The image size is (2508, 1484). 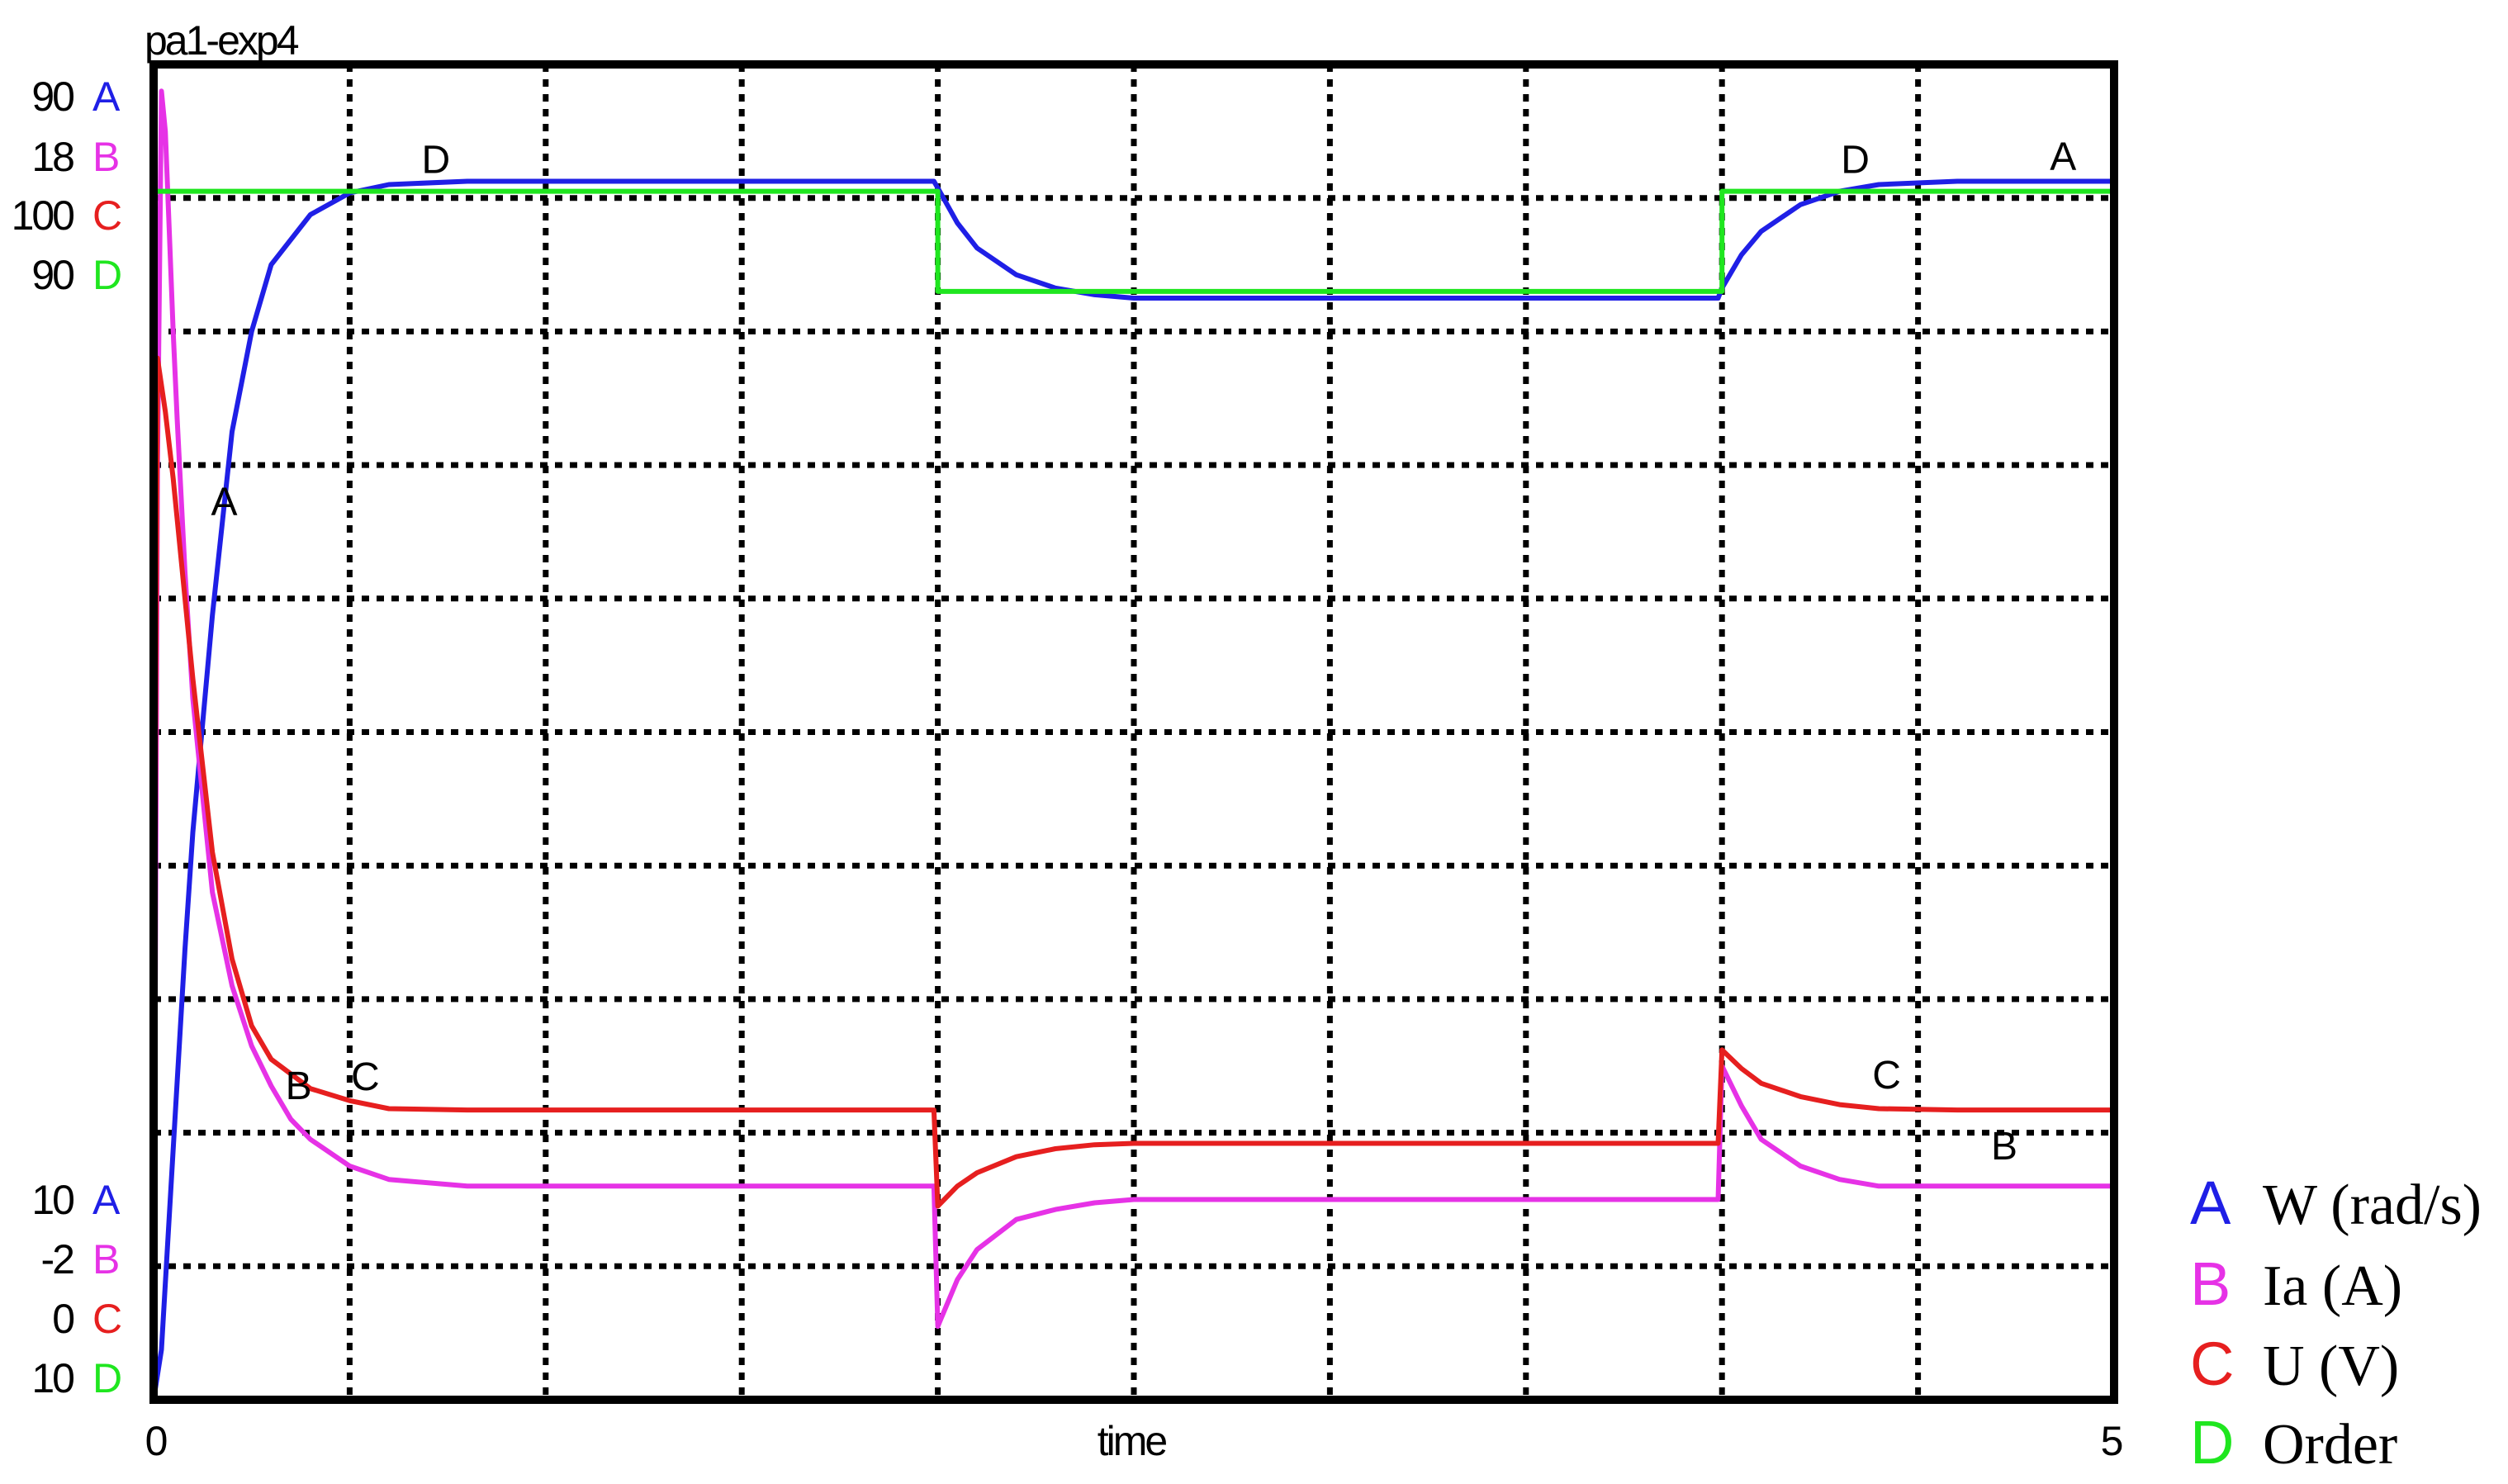 I want to click on y-axis-min-label-d: 10, so click(x=52, y=1378).